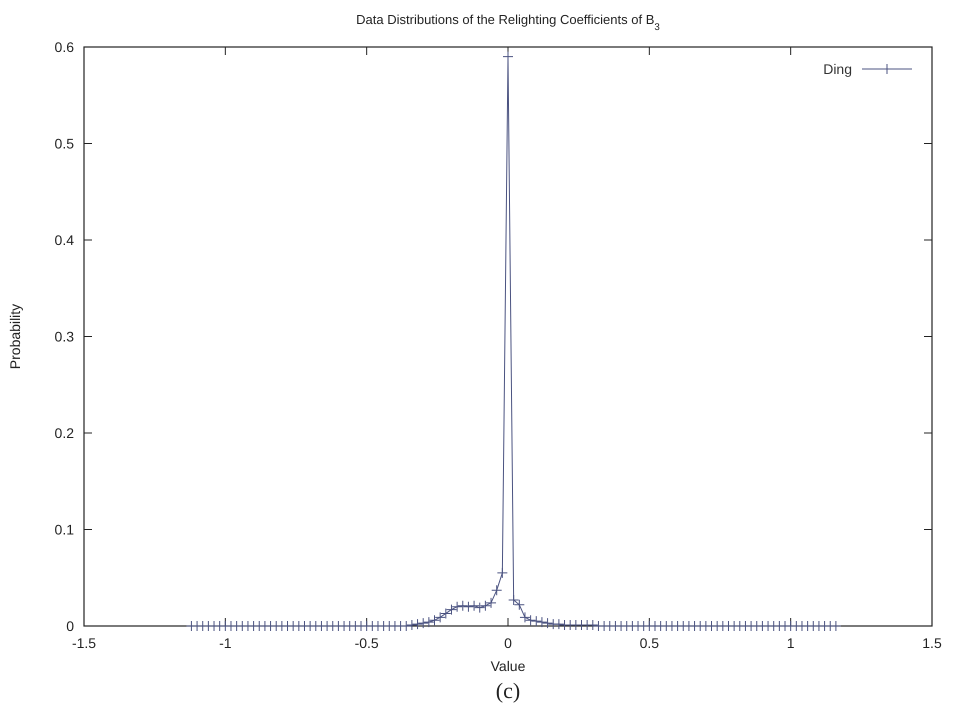  I want to click on y-tick-label: 0, so click(70, 626).